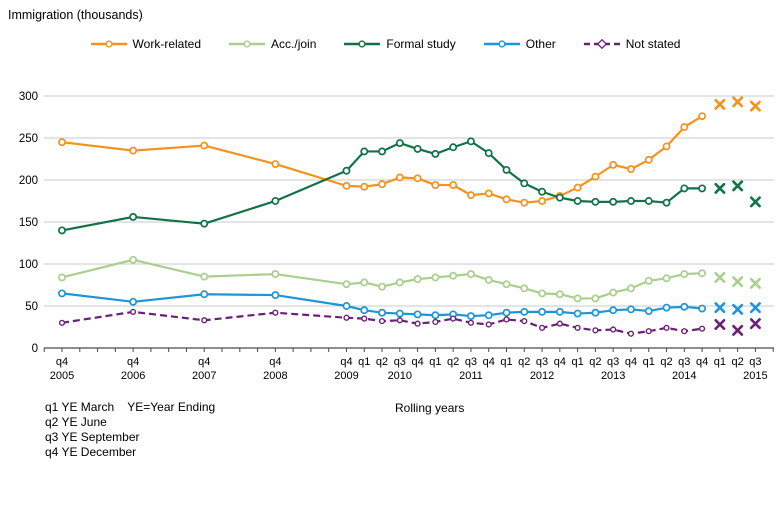  Describe the element at coordinates (720, 104) in the screenshot. I see `provisional-point-work-related` at that location.